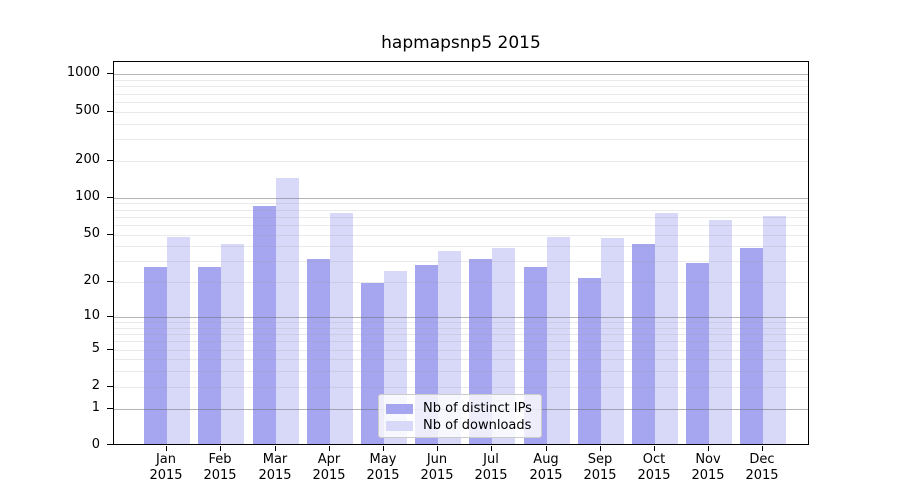 The height and width of the screenshot is (500, 900). Describe the element at coordinates (329, 459) in the screenshot. I see `x-label-month-apr: Apr` at that location.